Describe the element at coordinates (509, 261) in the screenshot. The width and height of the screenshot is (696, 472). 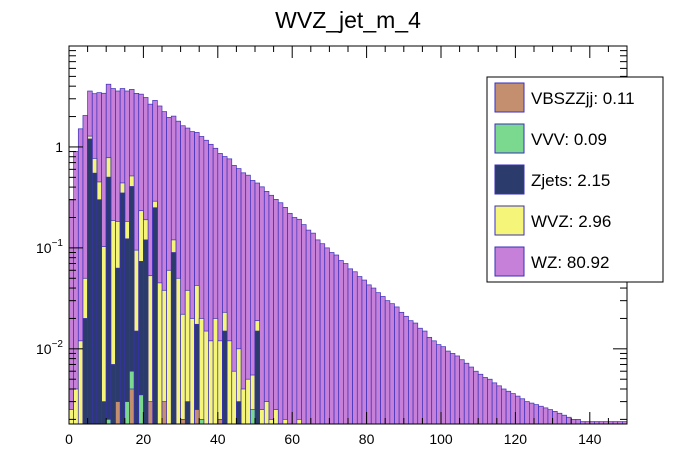
I see `legend-swatch-wz` at that location.